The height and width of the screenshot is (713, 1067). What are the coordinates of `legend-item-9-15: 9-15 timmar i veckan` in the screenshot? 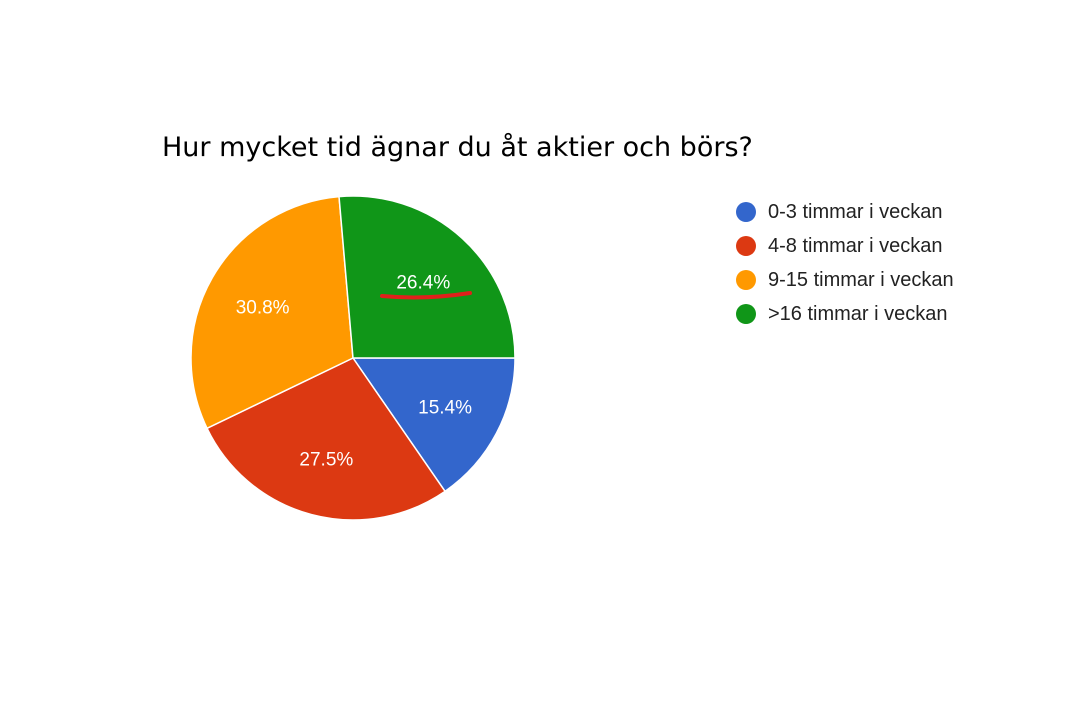 It's located at (845, 280).